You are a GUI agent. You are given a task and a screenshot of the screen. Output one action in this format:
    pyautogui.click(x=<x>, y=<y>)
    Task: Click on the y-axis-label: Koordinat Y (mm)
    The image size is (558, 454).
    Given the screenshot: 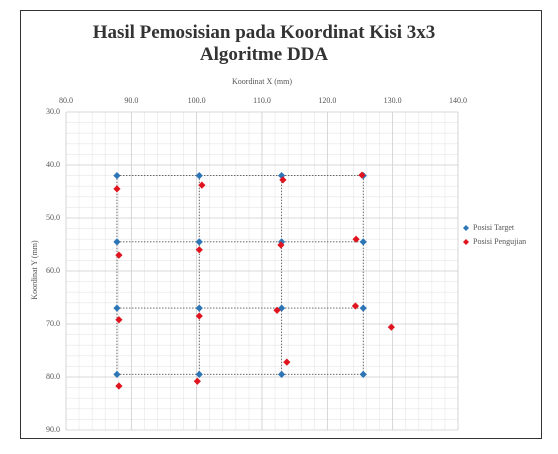 What is the action you would take?
    pyautogui.click(x=34, y=270)
    